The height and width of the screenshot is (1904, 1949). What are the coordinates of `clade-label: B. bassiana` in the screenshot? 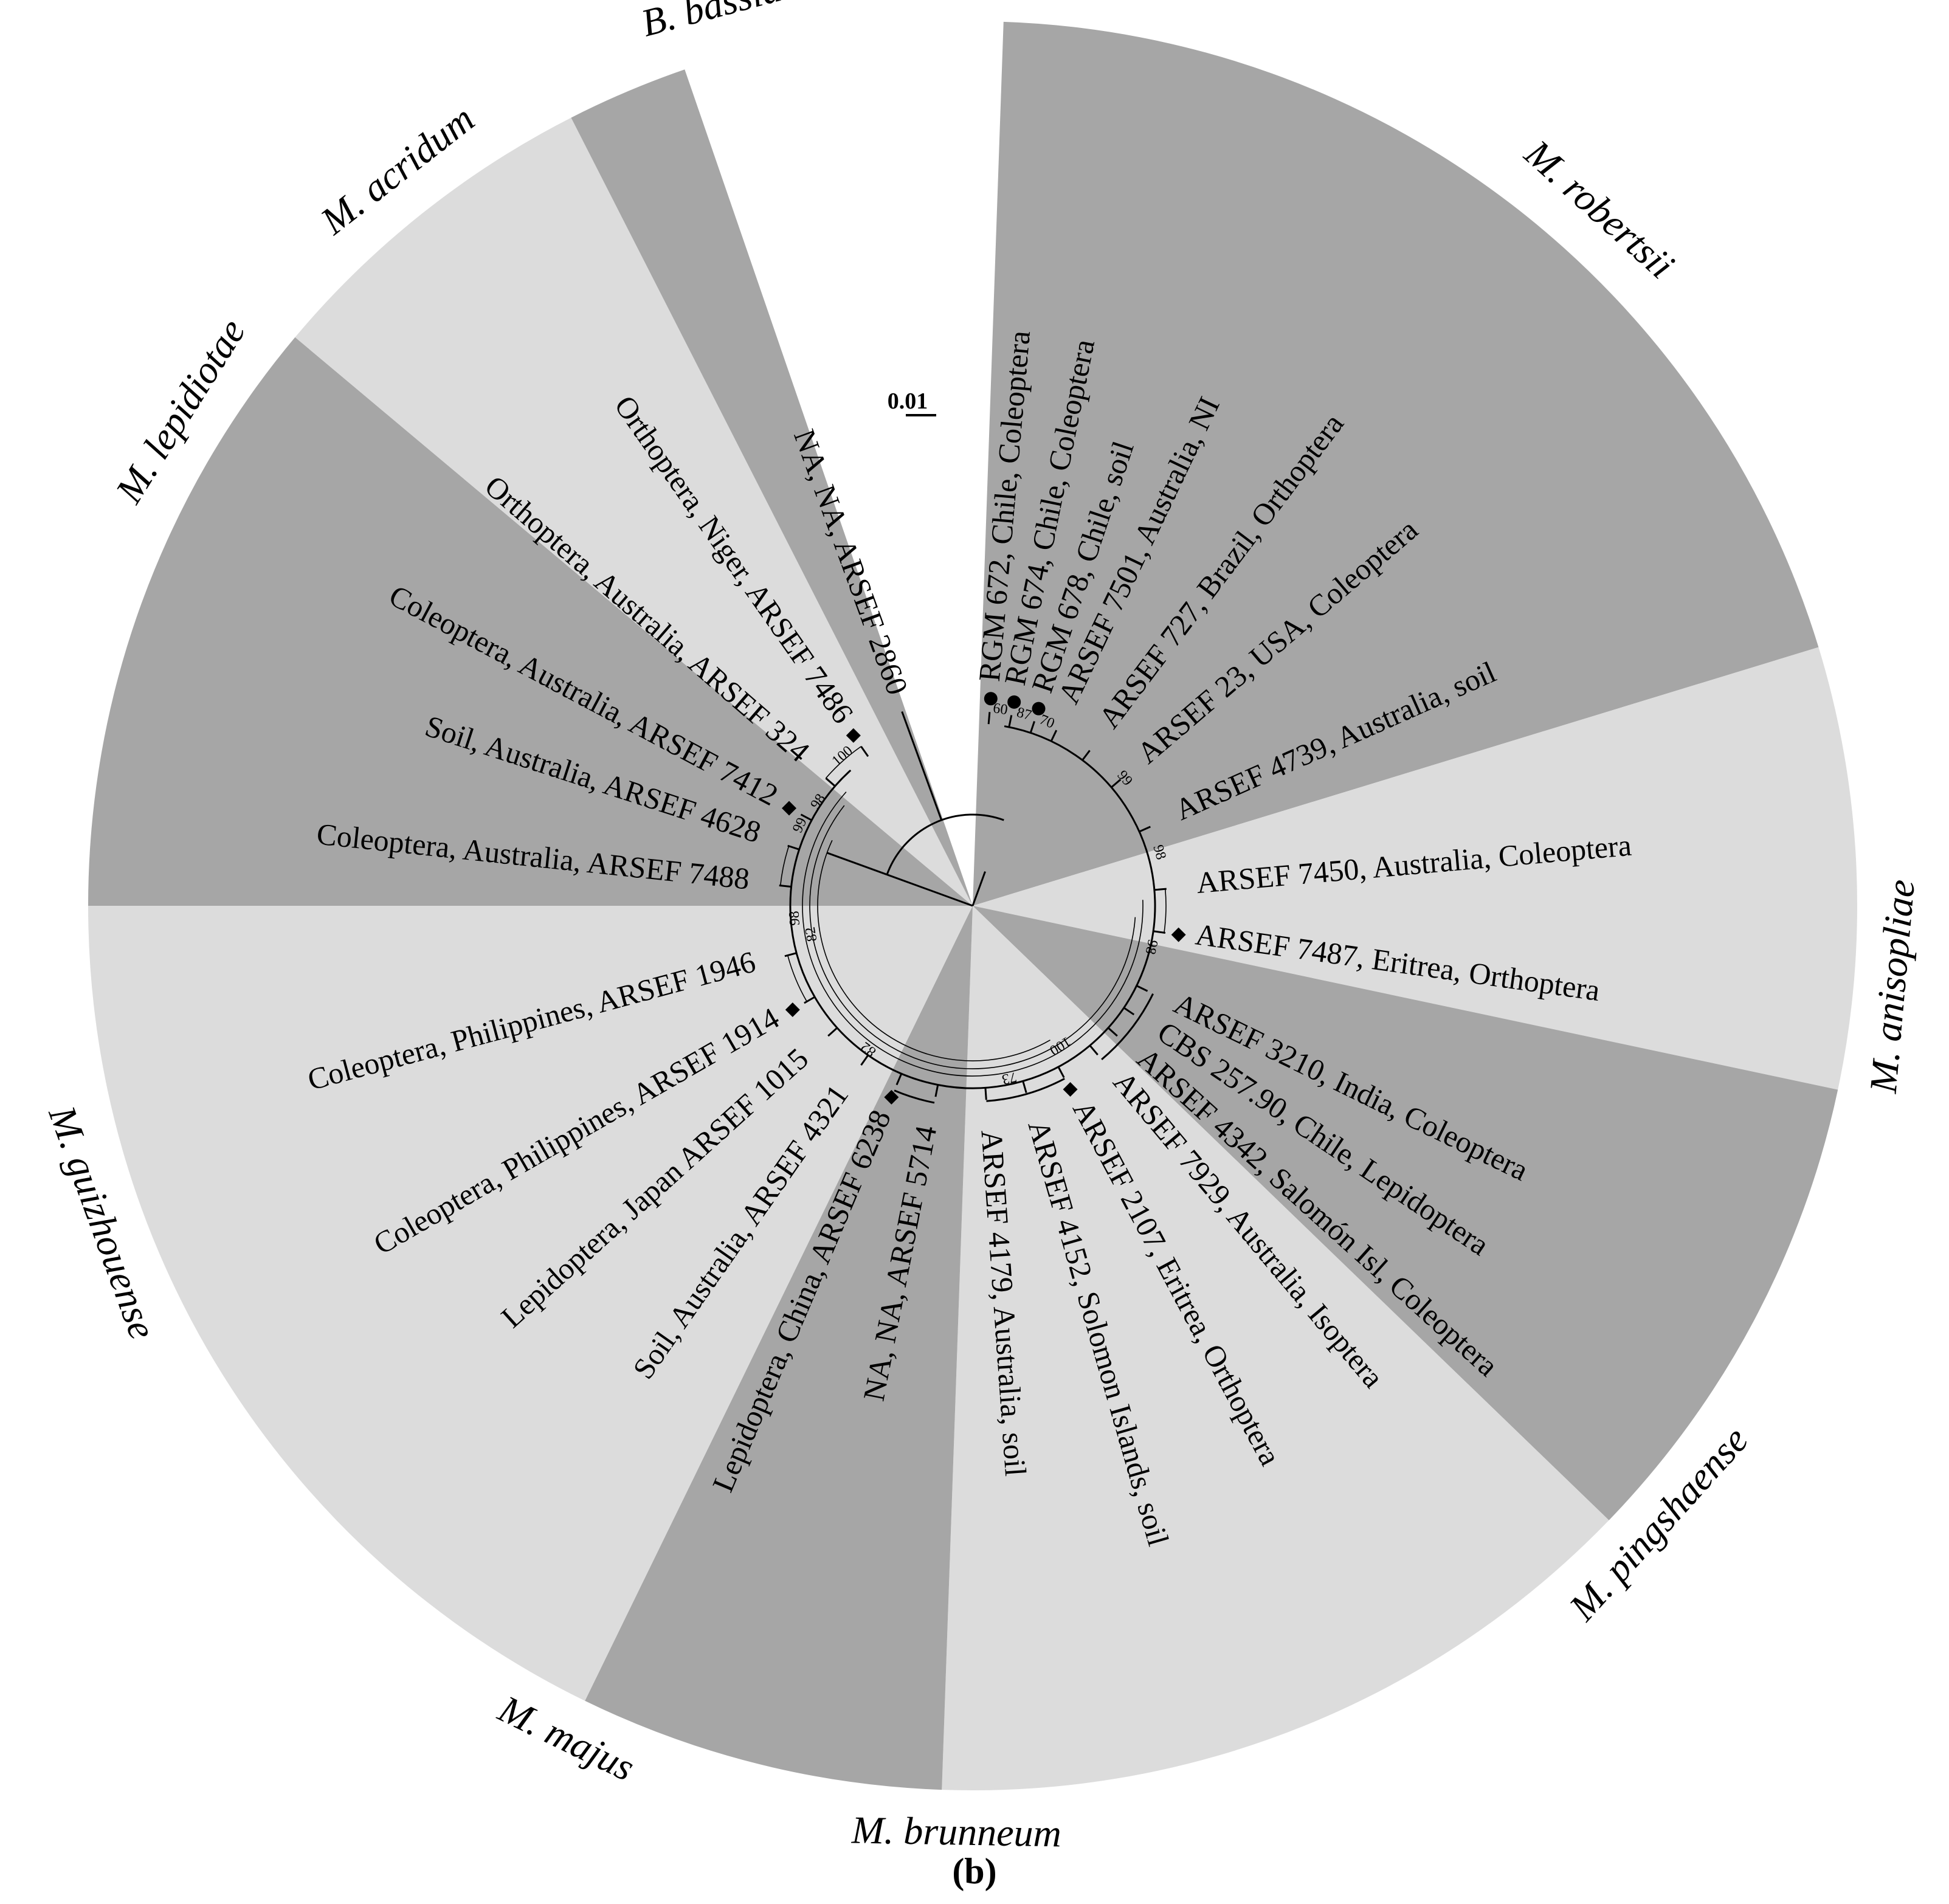 It's located at (730, 22).